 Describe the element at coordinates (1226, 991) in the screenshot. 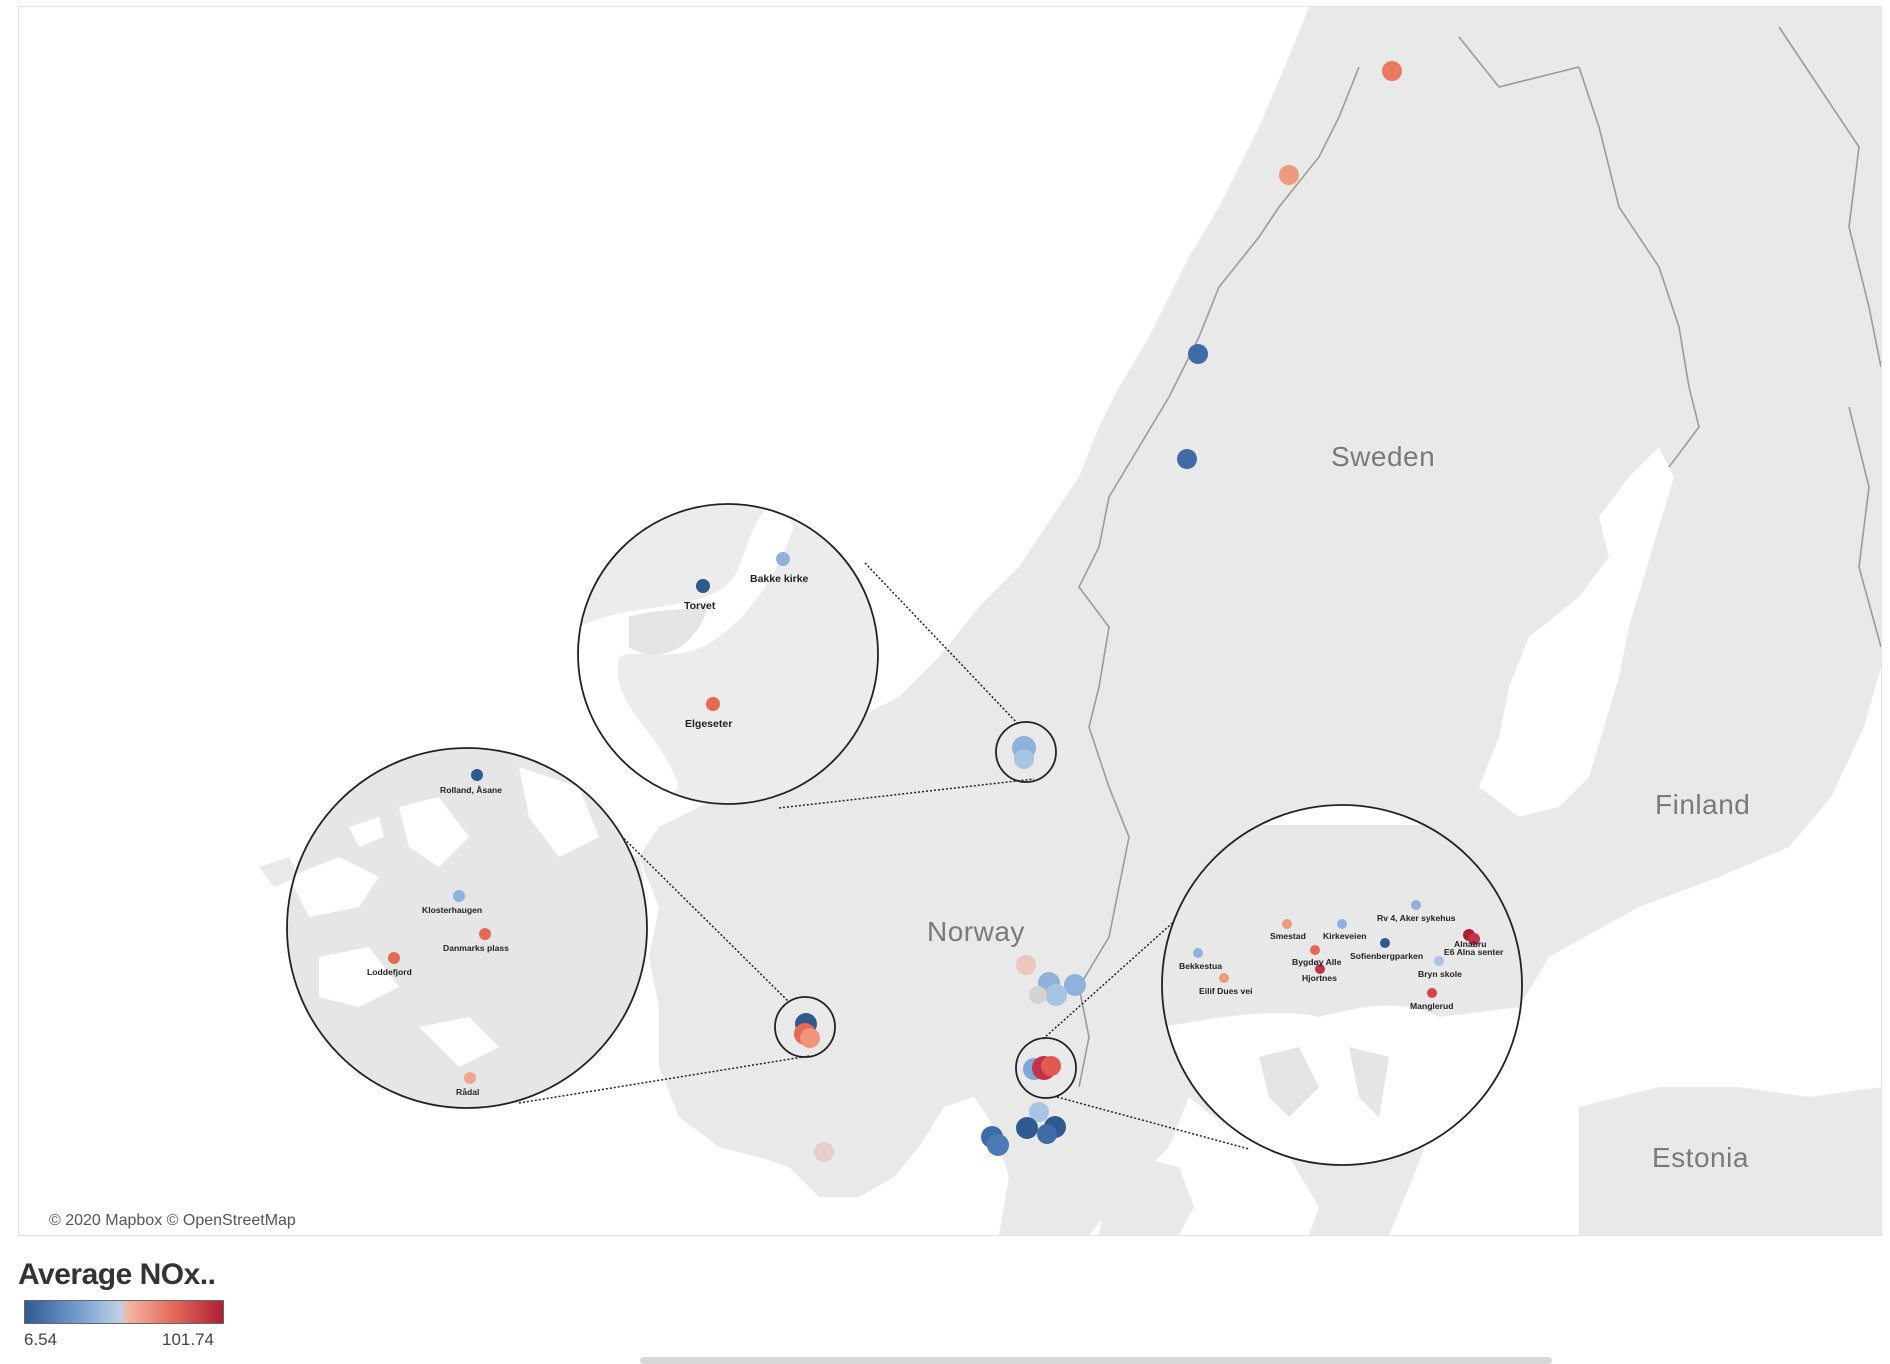

I see `station-label: Eilif Dues vei` at that location.